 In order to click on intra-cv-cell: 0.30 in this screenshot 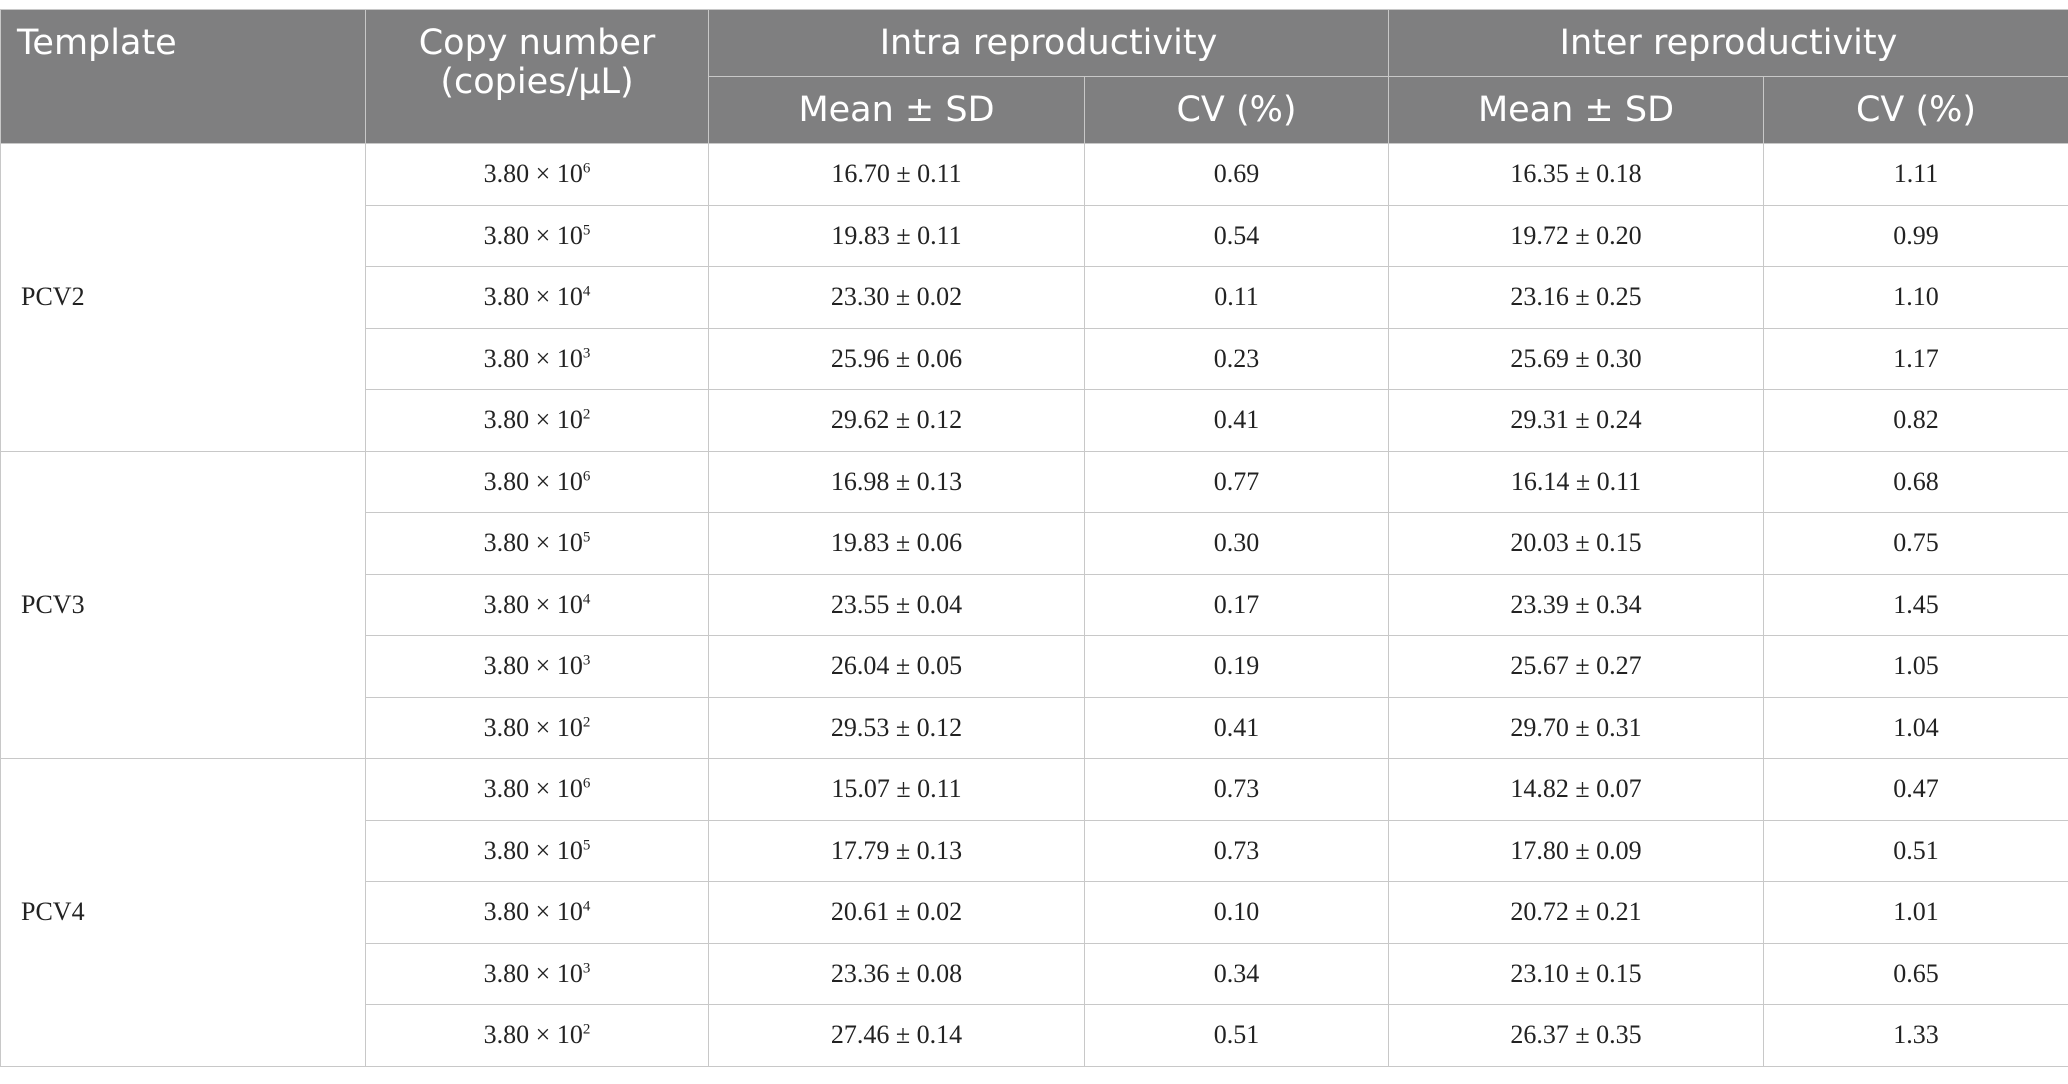, I will do `click(1236, 543)`.